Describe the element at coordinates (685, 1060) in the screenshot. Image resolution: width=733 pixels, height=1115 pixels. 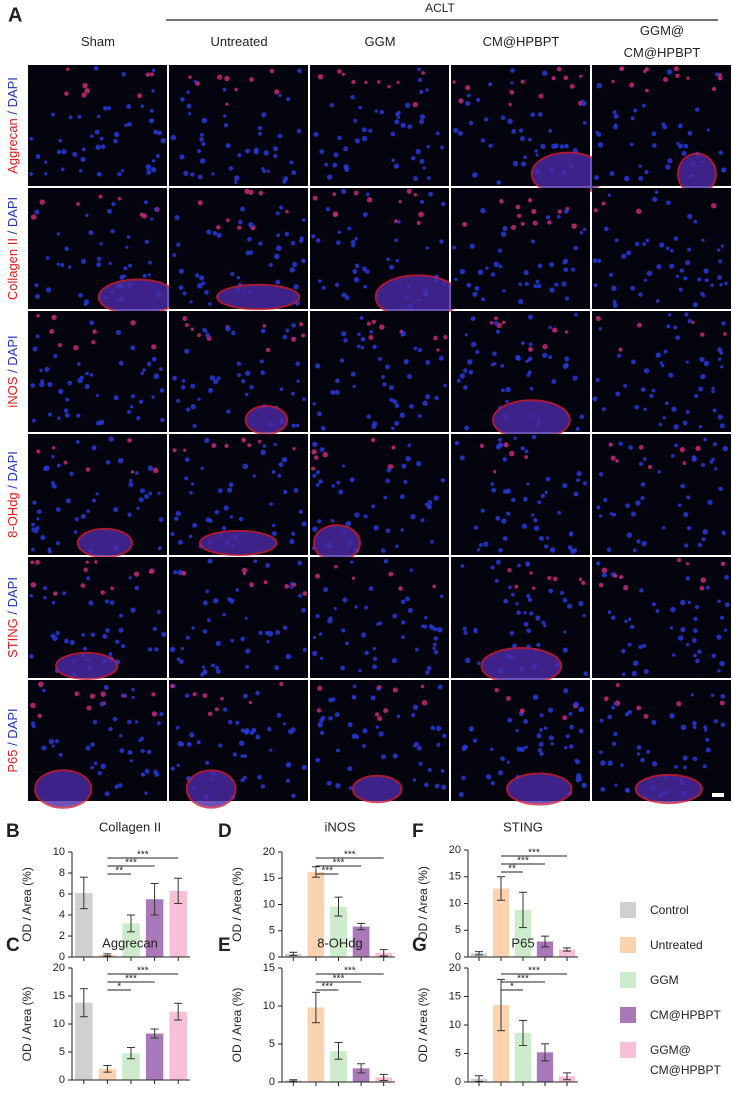
I see `legend-label: GGM@ CM@HPBPT` at that location.